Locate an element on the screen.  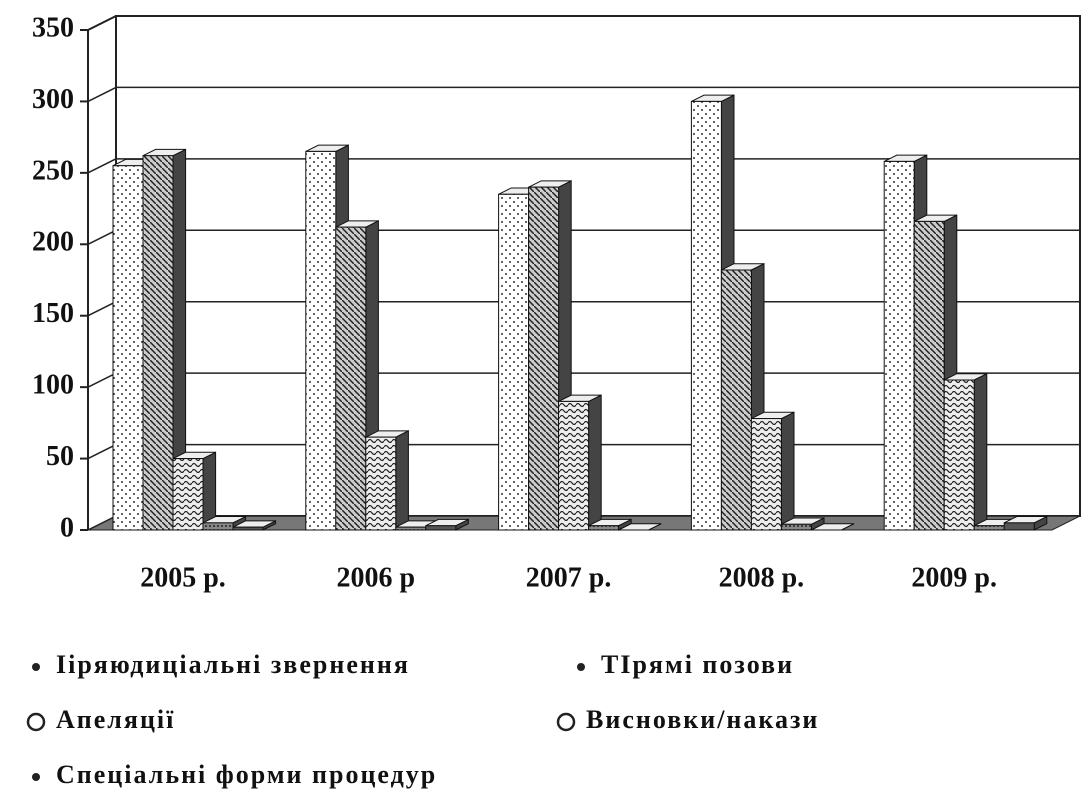
y-tick-label: 350 is located at coordinates (53, 27).